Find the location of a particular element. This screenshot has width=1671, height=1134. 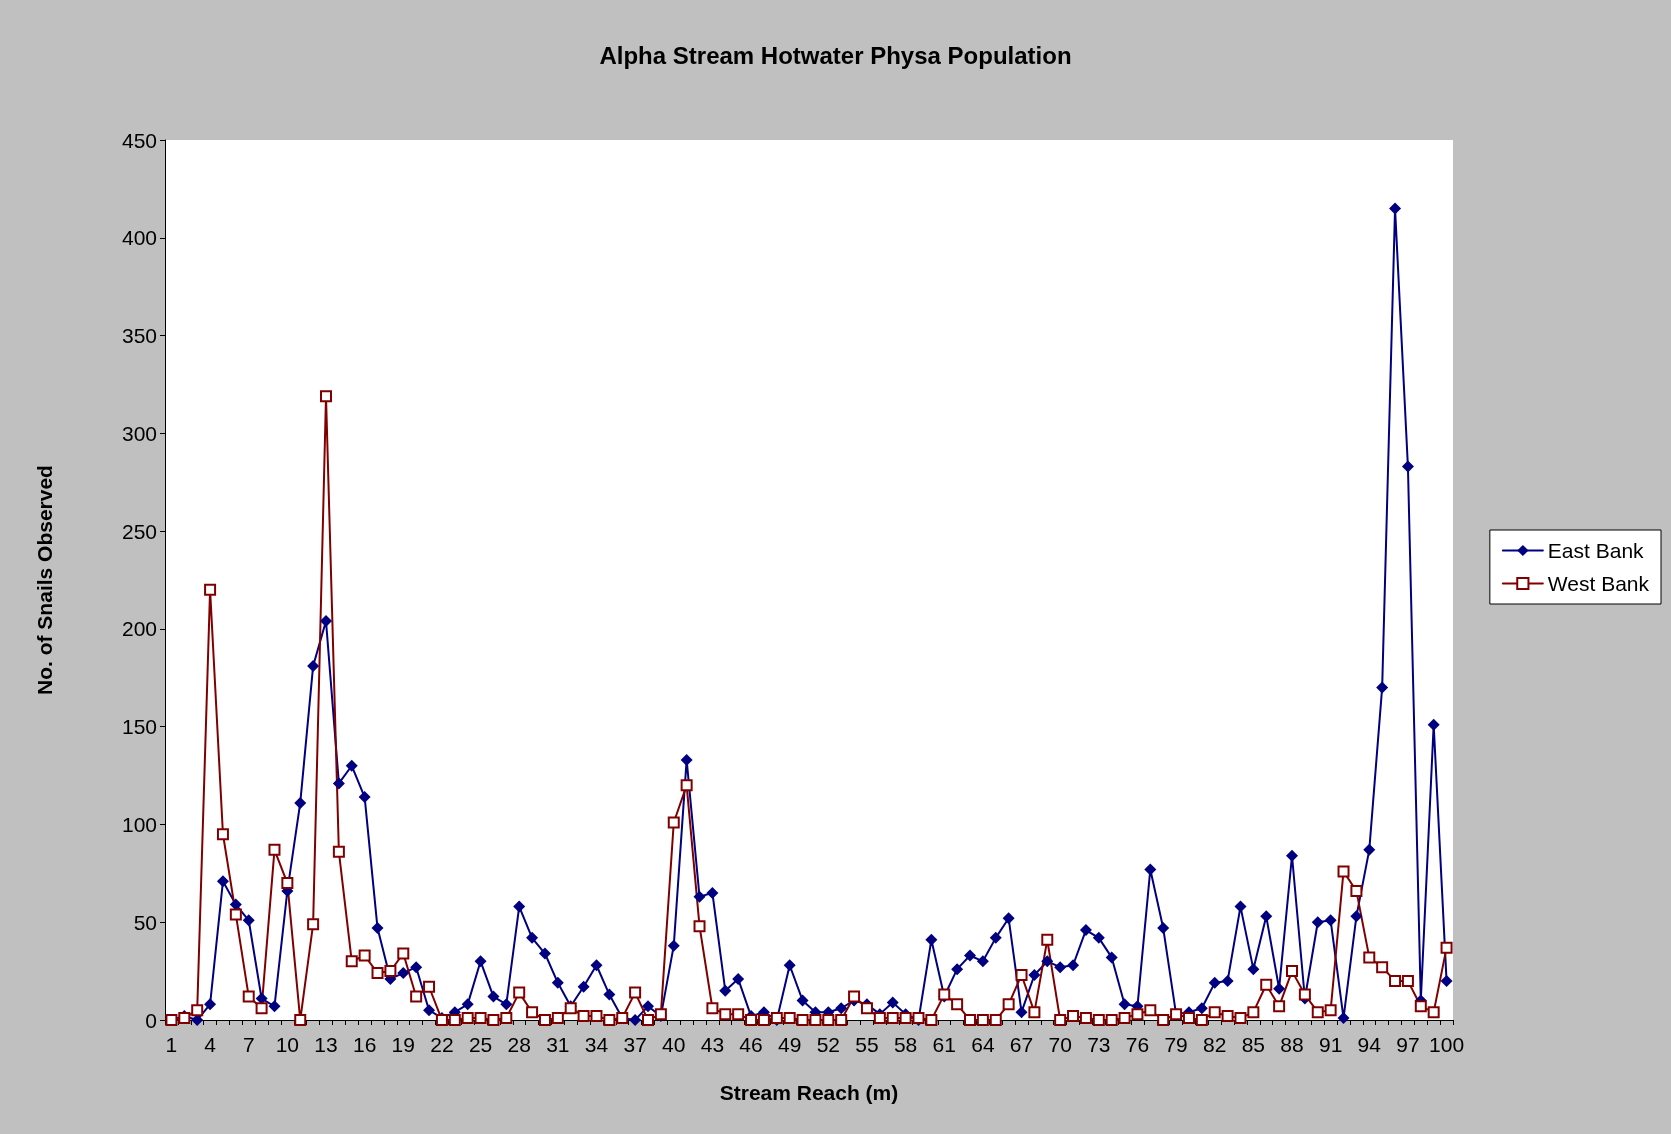

x-tick-label: 34 is located at coordinates (596, 1044).